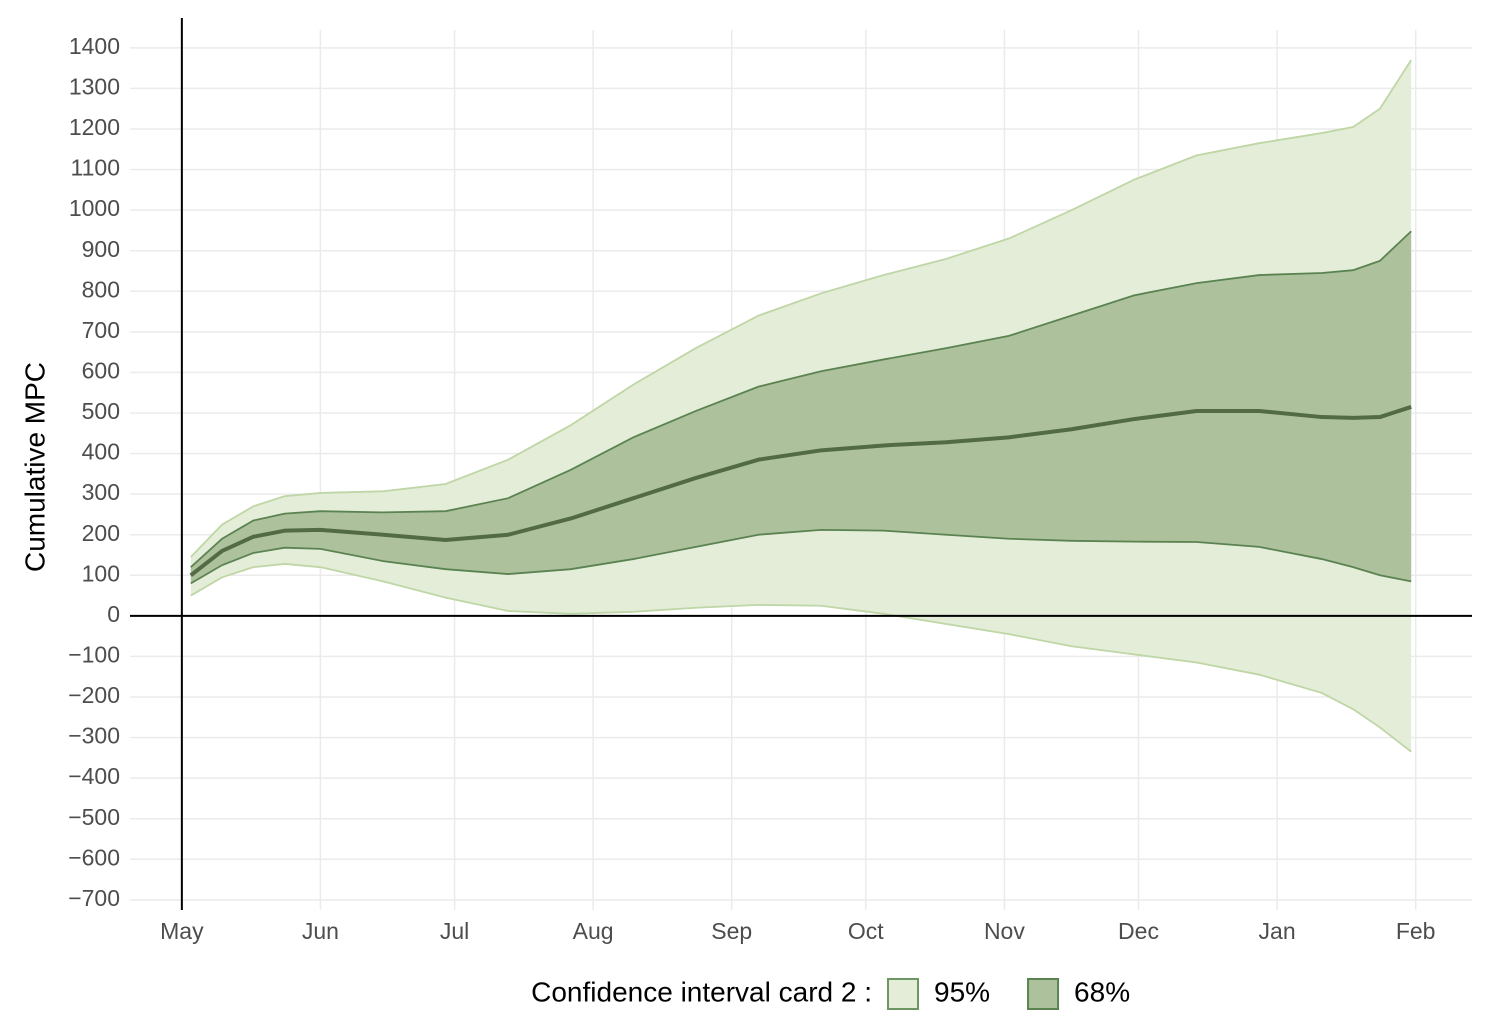 The width and height of the screenshot is (1492, 1019). What do you see at coordinates (1102, 991) in the screenshot?
I see `legend-label: 68%` at bounding box center [1102, 991].